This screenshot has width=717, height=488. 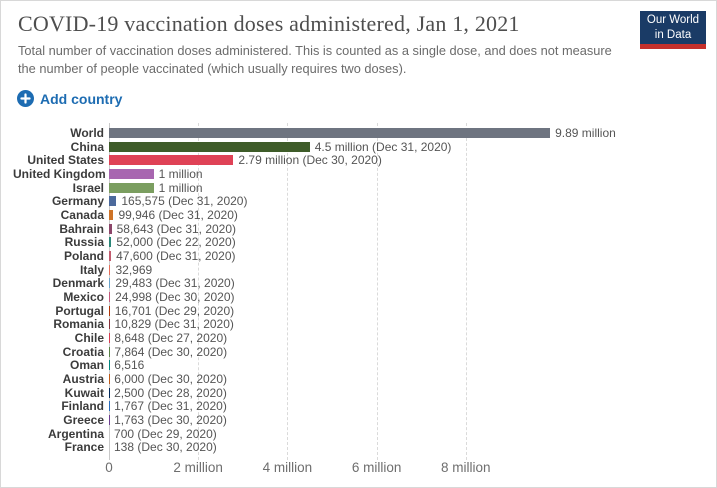 I want to click on chart-row: Kuwait 2,500 (Dec 28, 2020), so click(x=361, y=393).